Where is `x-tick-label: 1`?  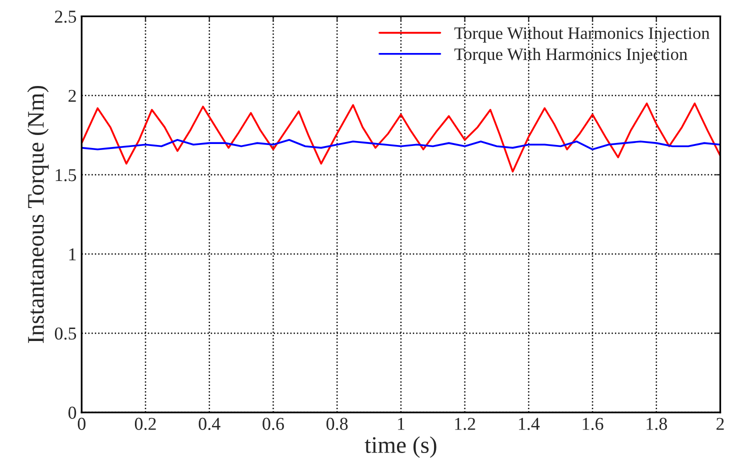
x-tick-label: 1 is located at coordinates (401, 424).